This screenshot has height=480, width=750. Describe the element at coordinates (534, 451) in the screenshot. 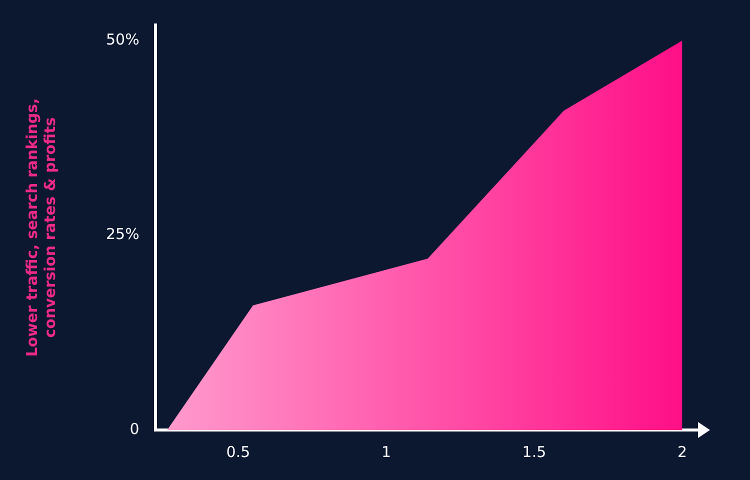

I see `x-tick-label: 1.5` at that location.